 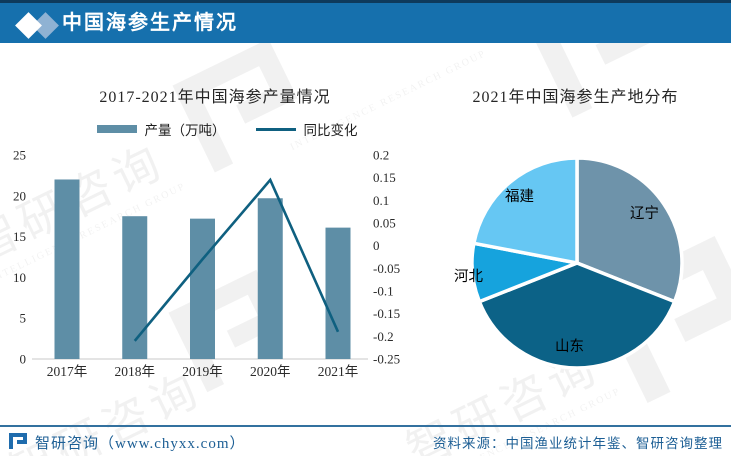 What do you see at coordinates (383, 291) in the screenshot?
I see `right-axis-tick: -0.1` at bounding box center [383, 291].